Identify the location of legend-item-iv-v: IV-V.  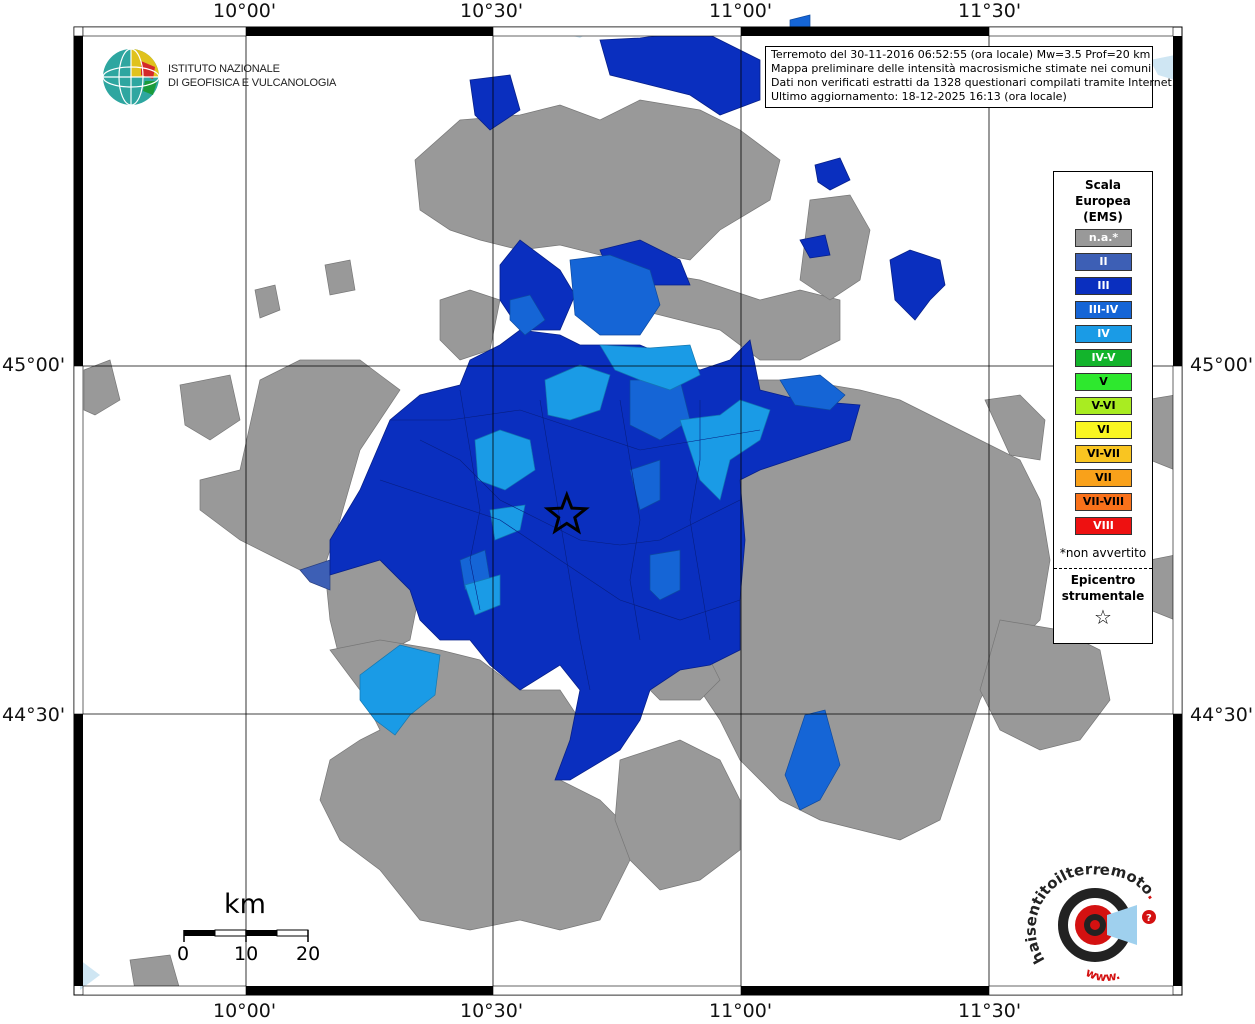
(1103, 358).